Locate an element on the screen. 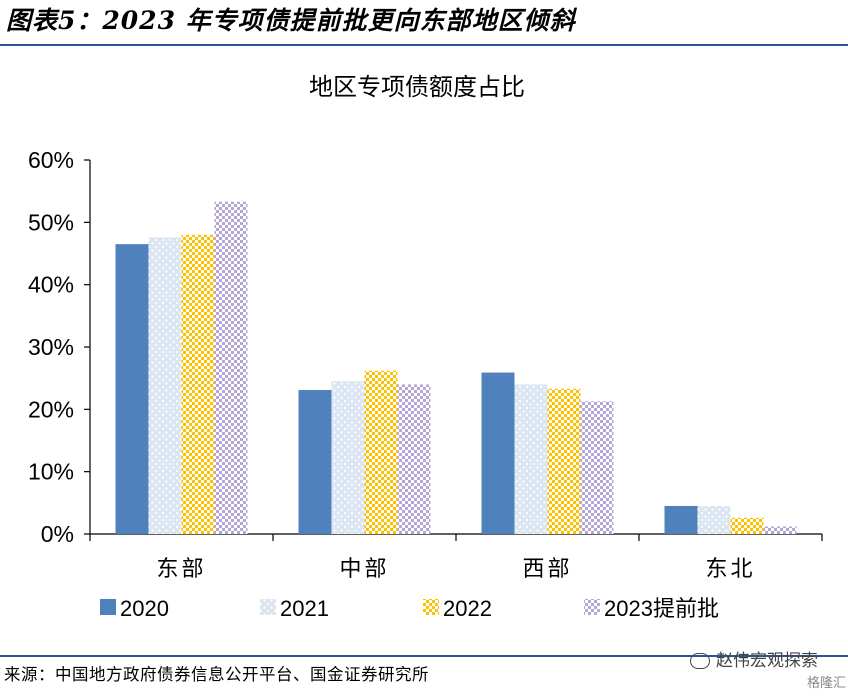 The height and width of the screenshot is (696, 848). y-axis: 0% 10% 20% 30% 40% 50% 60% is located at coordinates (59, 347).